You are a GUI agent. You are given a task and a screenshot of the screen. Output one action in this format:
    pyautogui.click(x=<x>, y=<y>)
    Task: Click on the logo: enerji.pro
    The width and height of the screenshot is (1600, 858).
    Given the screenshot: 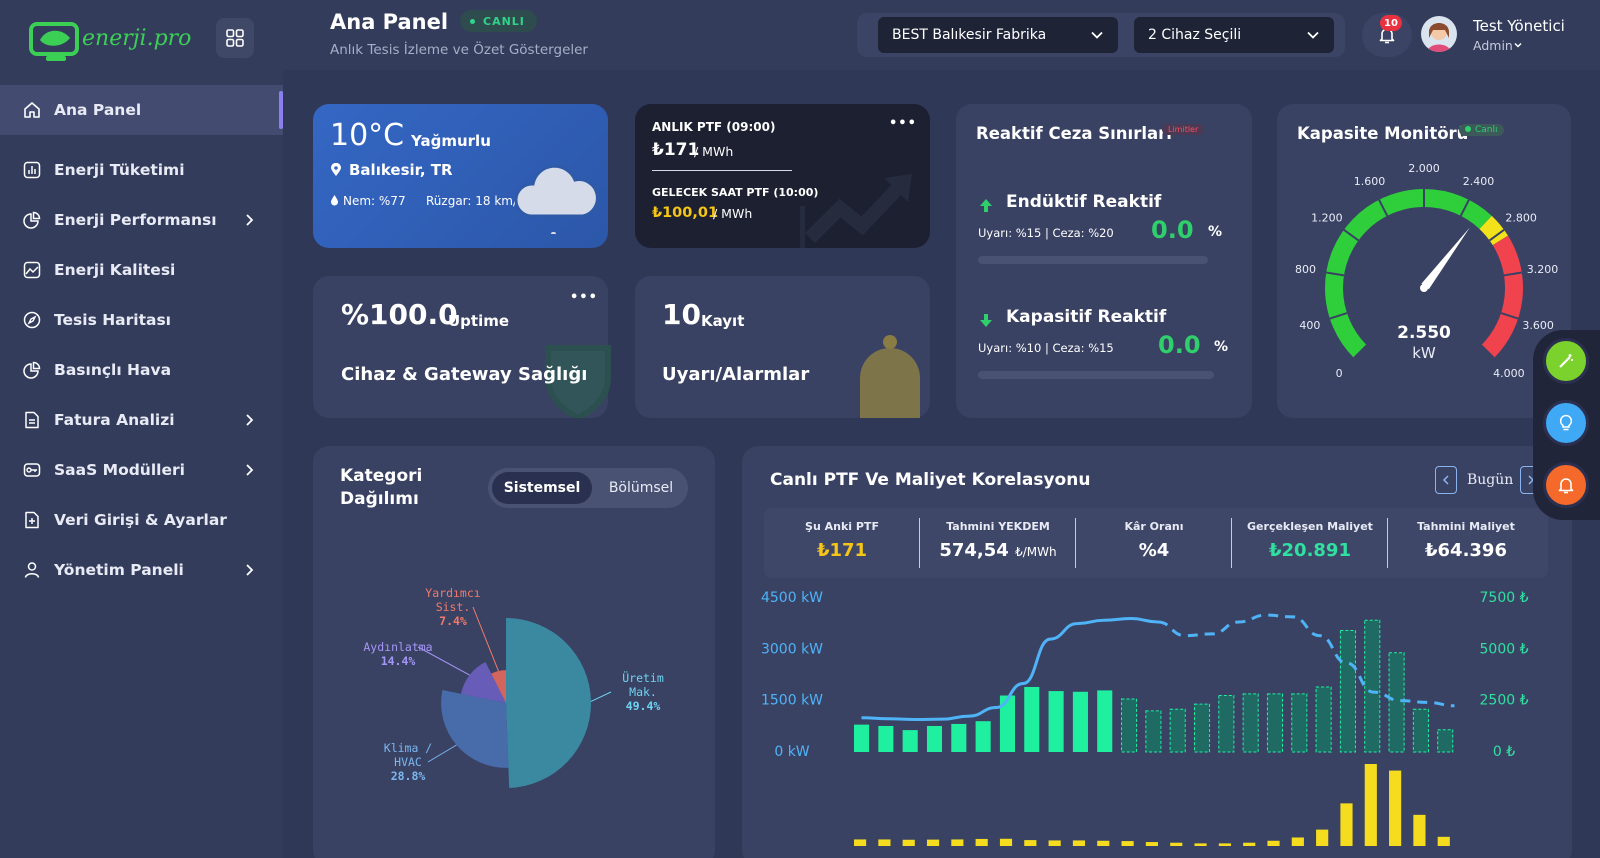 What is the action you would take?
    pyautogui.click(x=110, y=43)
    